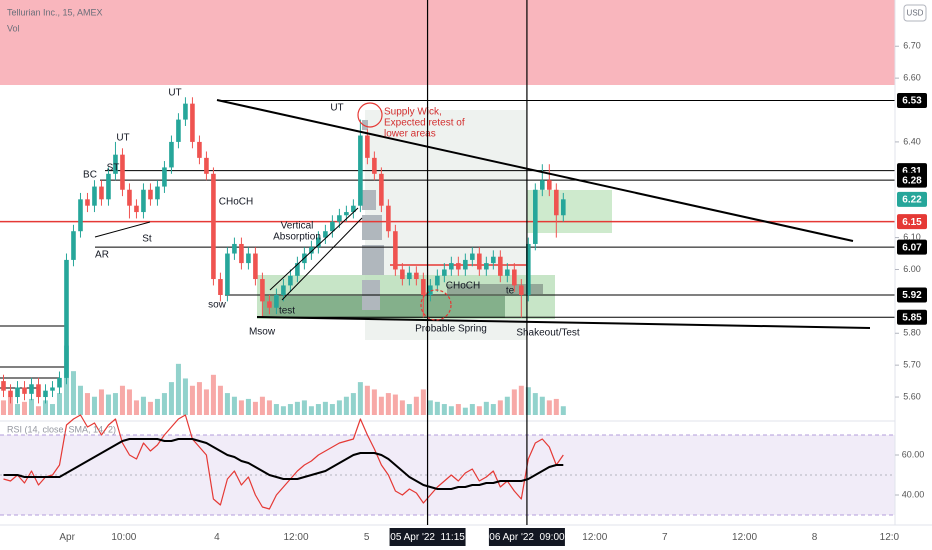 Image resolution: width=932 pixels, height=550 pixels. I want to click on volume-label: Vol, so click(13, 28).